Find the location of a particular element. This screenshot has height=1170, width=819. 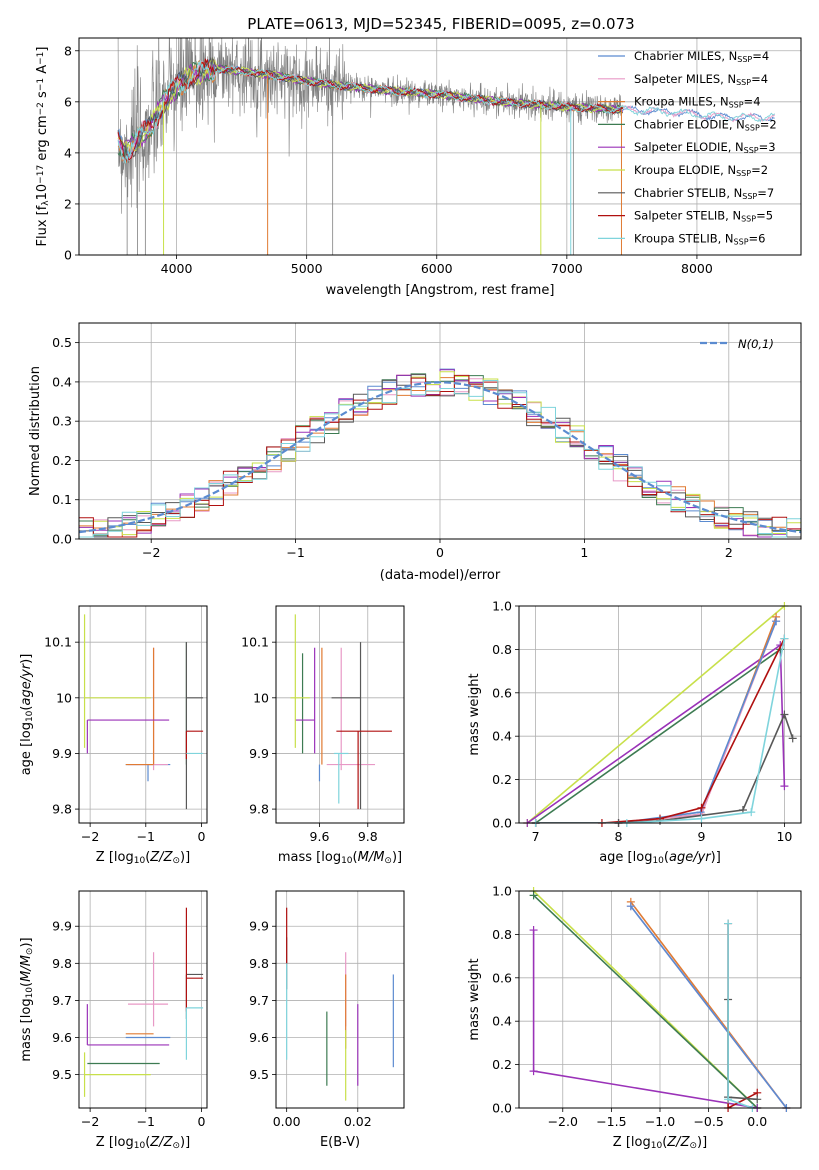

age_vs_Z-grid is located at coordinates (143, 714).